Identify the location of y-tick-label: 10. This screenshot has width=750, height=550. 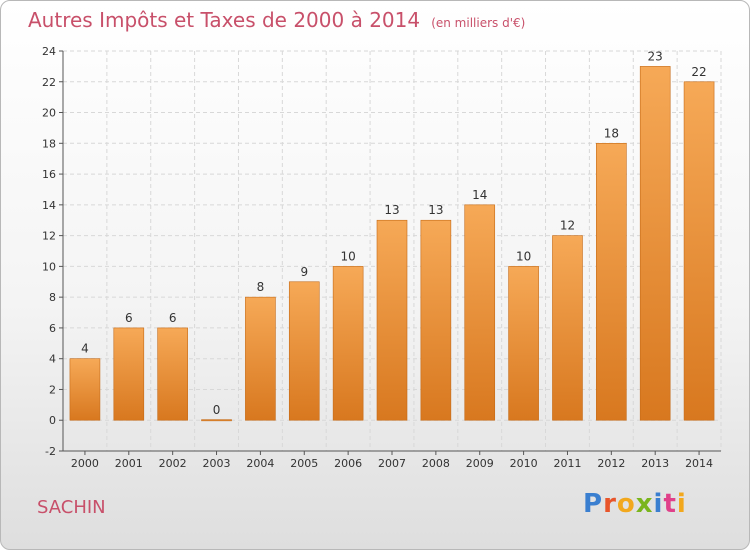
(49, 266).